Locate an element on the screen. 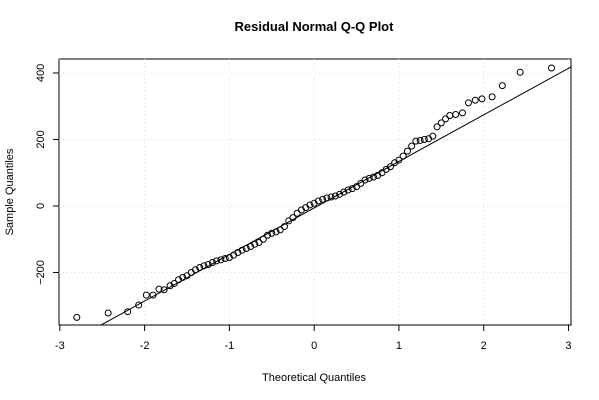 The height and width of the screenshot is (400, 599). x-tick-label: 0 is located at coordinates (314, 346).